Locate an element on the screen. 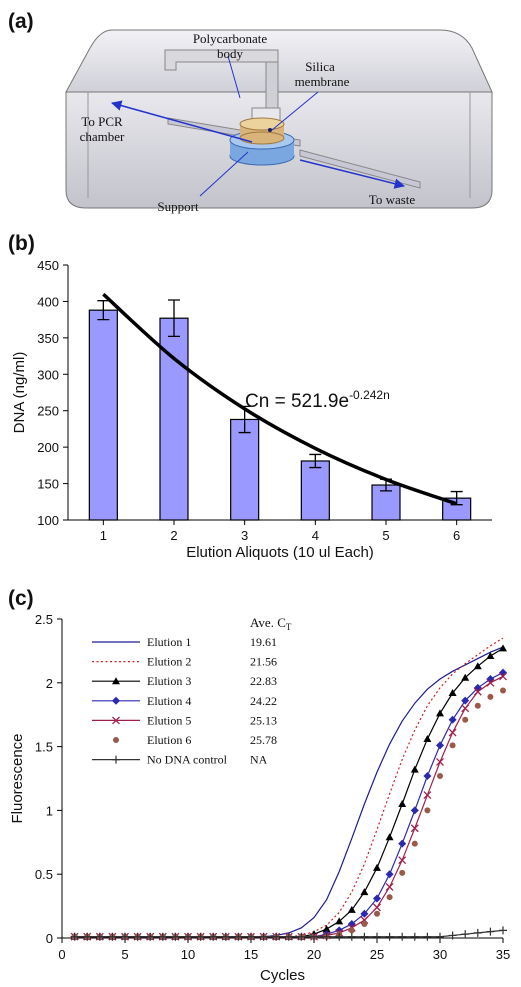 The image size is (521, 987). legend-ct: 25.13 is located at coordinates (263, 720).